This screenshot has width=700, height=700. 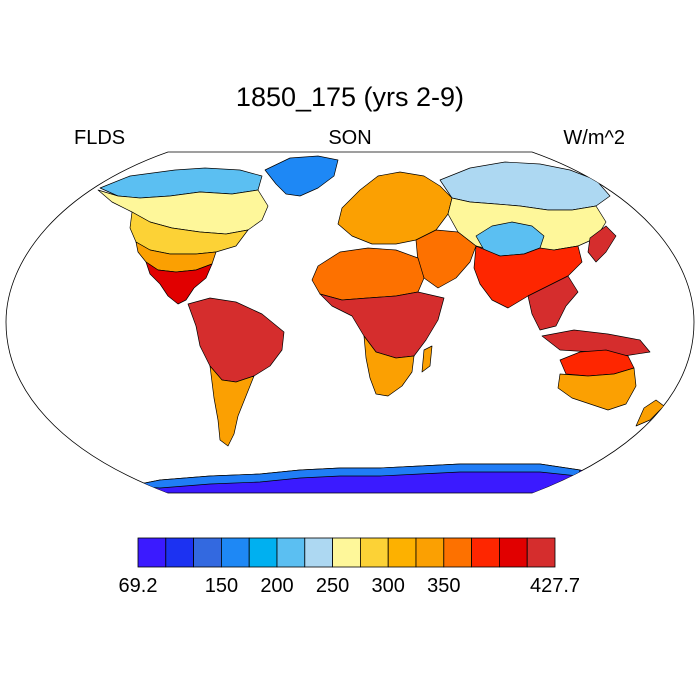 What do you see at coordinates (382, 325) in the screenshot?
I see `africa-central` at bounding box center [382, 325].